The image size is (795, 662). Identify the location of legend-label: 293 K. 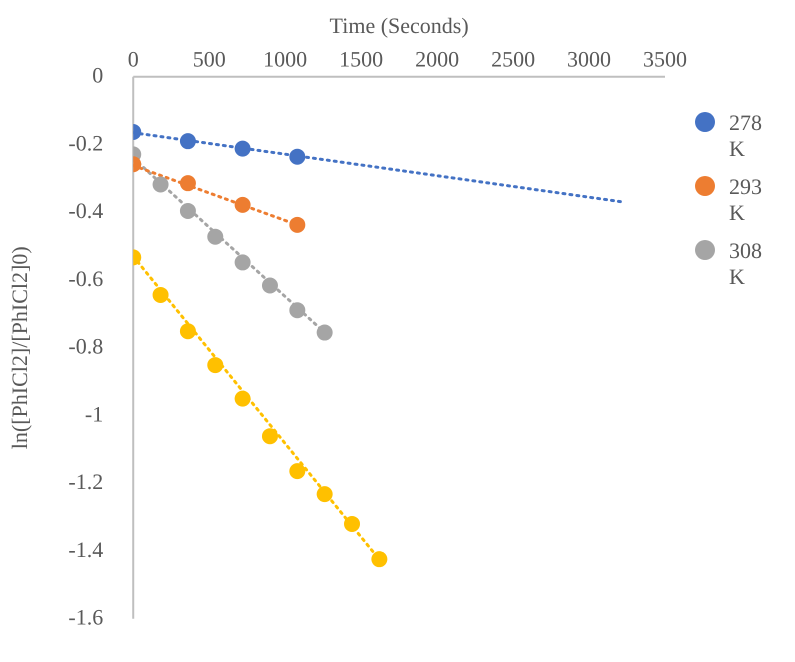
(746, 200).